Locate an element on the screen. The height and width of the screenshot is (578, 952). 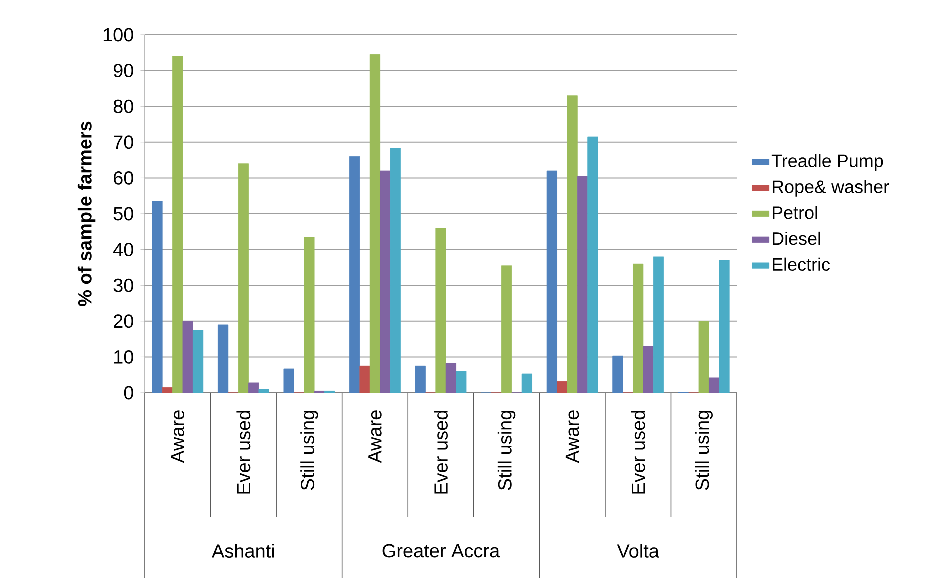
legend-label: Electric is located at coordinates (801, 265).